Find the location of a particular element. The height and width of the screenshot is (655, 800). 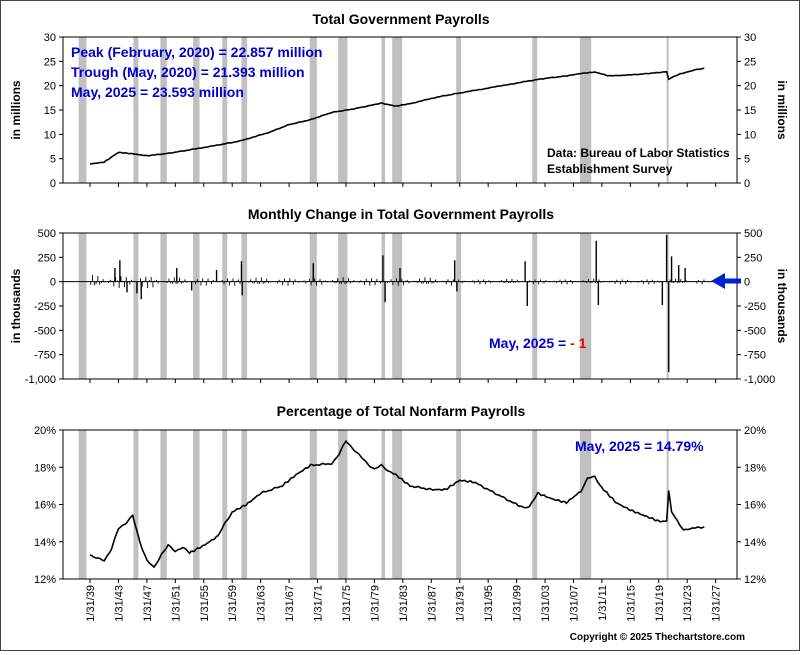

monthly-change-prefix: May, 2025 = is located at coordinates (529, 343).